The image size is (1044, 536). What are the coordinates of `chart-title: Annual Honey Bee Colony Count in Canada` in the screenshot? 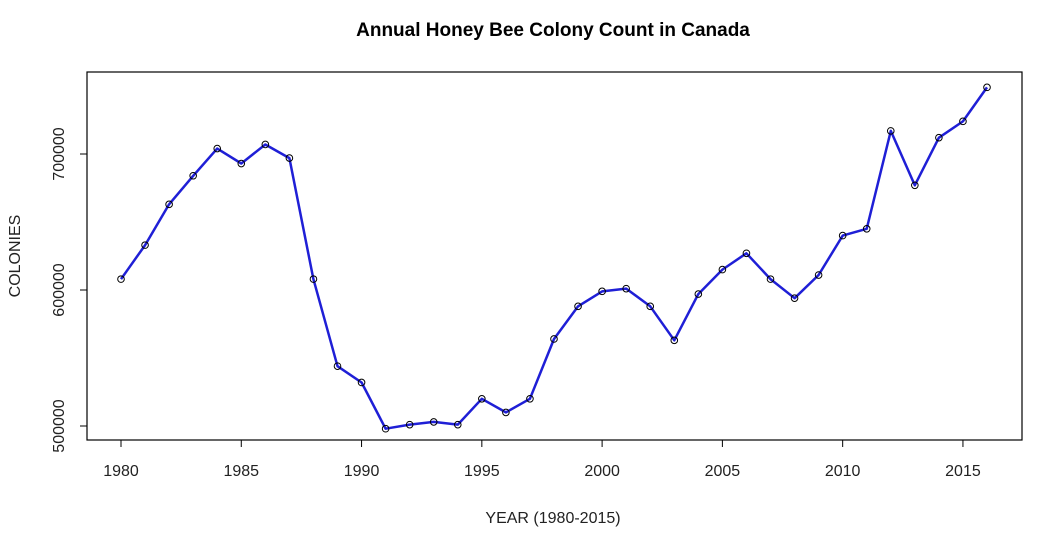 It's located at (553, 30).